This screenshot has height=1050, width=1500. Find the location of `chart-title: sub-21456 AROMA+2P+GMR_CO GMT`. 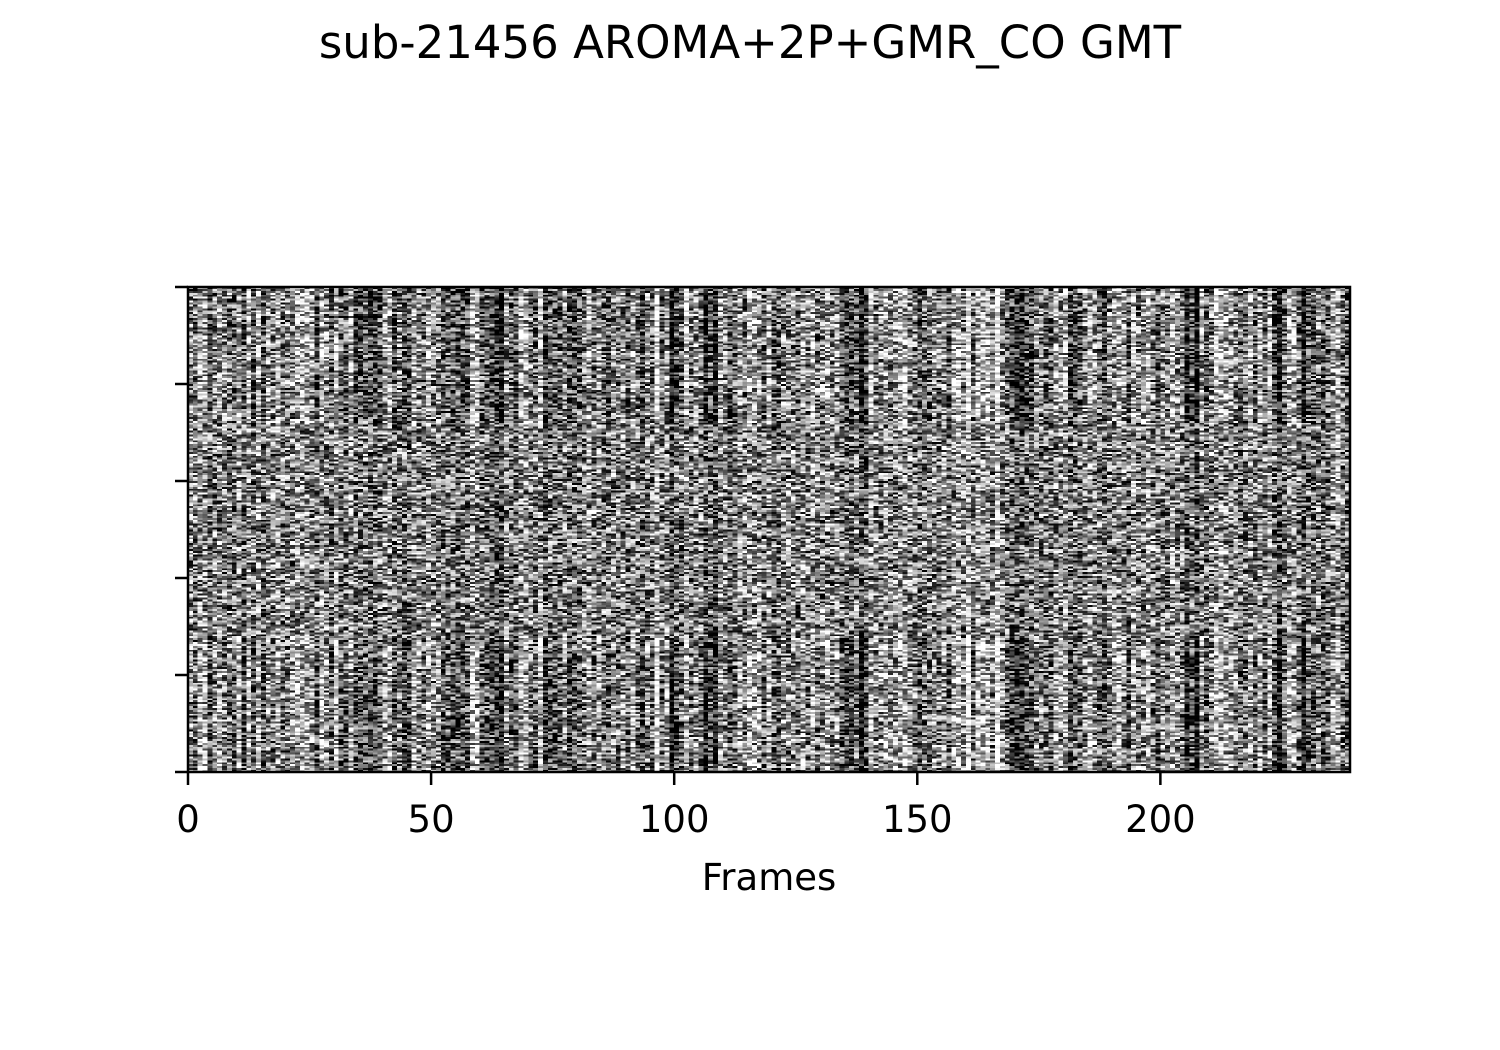

chart-title: sub-21456 AROMA+2P+GMR_CO GMT is located at coordinates (750, 42).